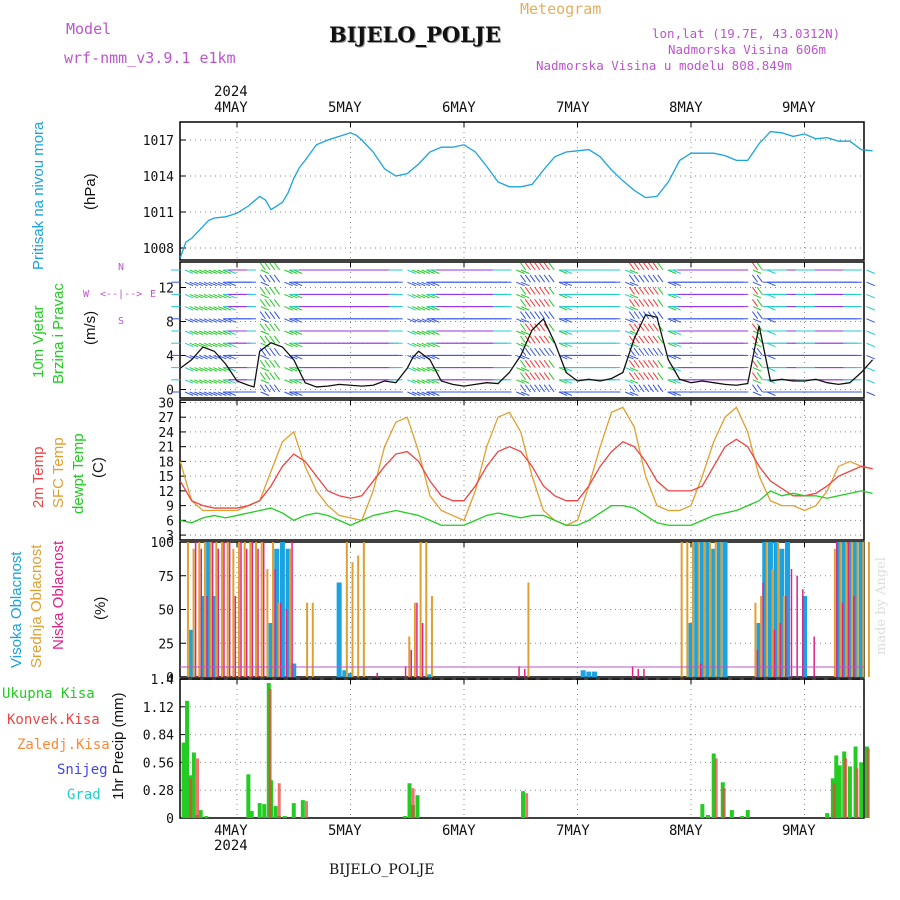 The image size is (900, 900). Describe the element at coordinates (86, 294) in the screenshot. I see `compass-west: W` at that location.